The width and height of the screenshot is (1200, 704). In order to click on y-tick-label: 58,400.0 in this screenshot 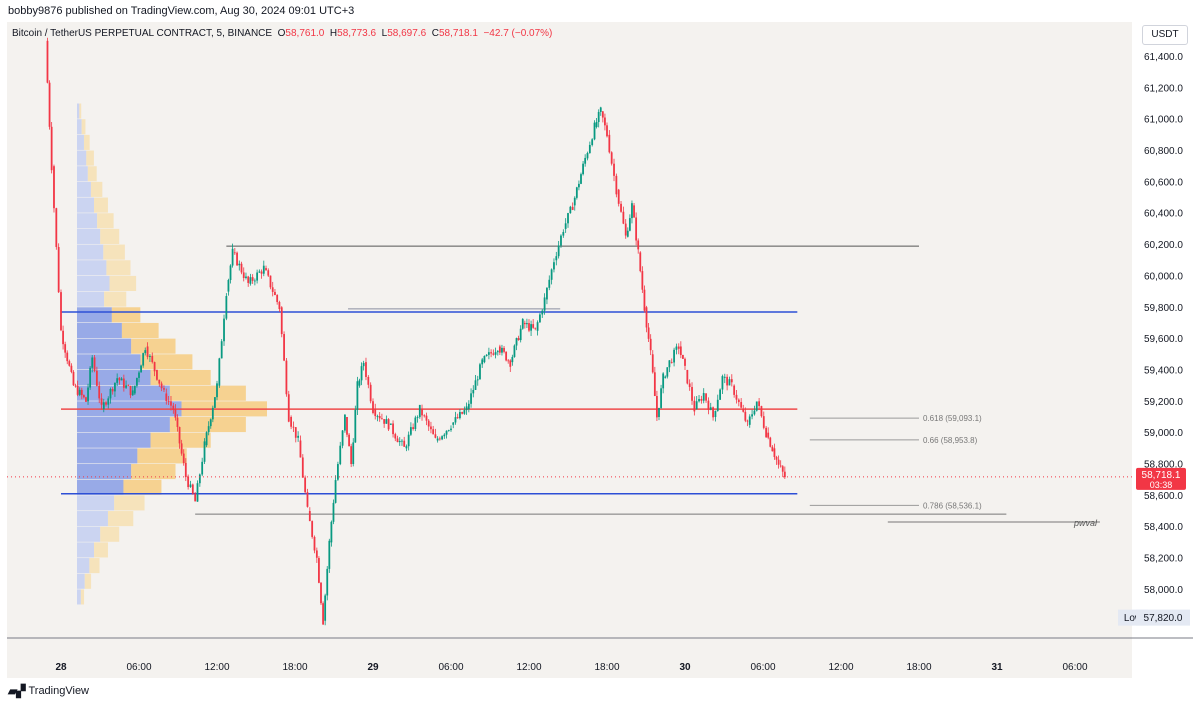, I will do `click(1163, 527)`.